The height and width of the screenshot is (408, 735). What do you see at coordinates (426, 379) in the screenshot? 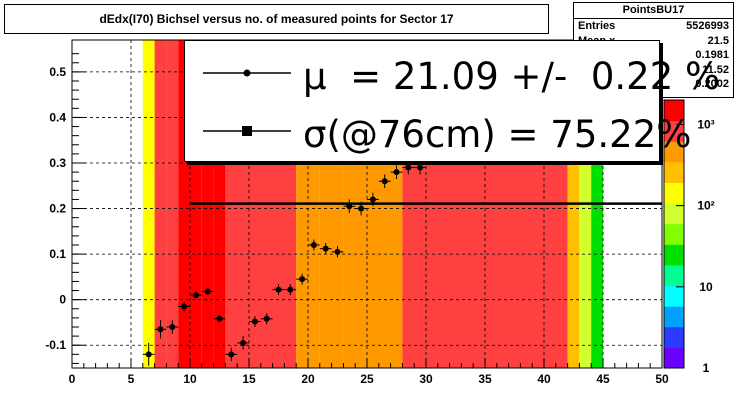
I see `x-tick-label: 30` at bounding box center [426, 379].